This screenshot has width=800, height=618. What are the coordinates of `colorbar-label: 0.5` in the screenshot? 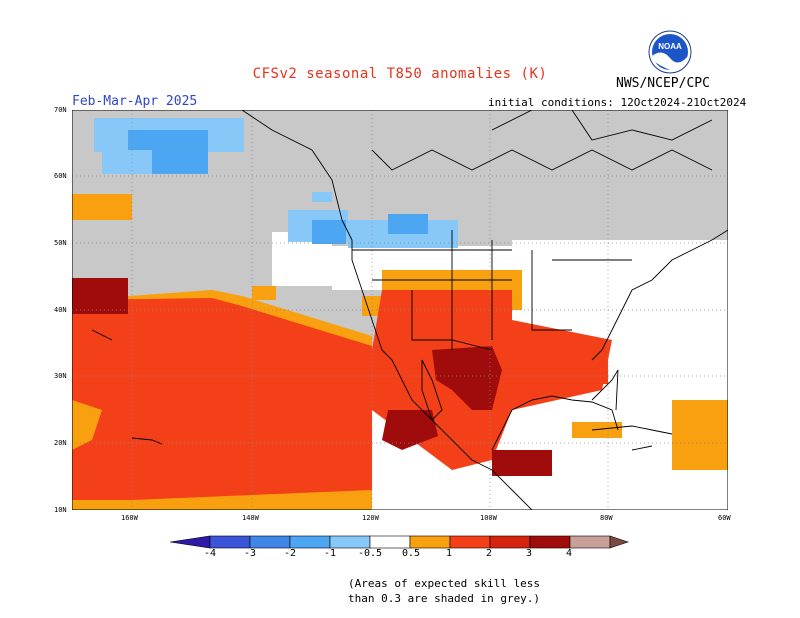 It's located at (411, 553).